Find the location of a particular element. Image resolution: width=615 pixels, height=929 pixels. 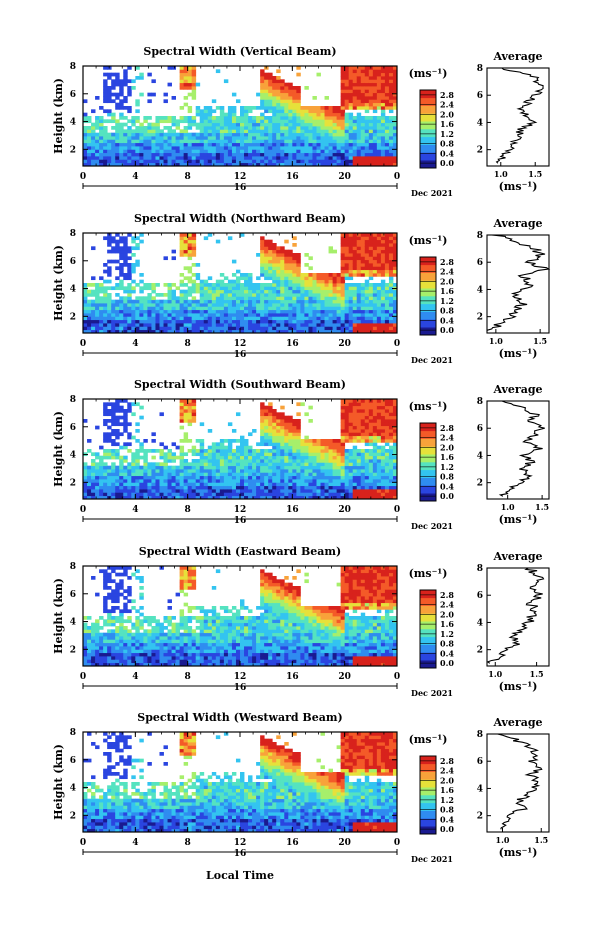

panel-1-avg-frame is located at coordinates (518, 117).